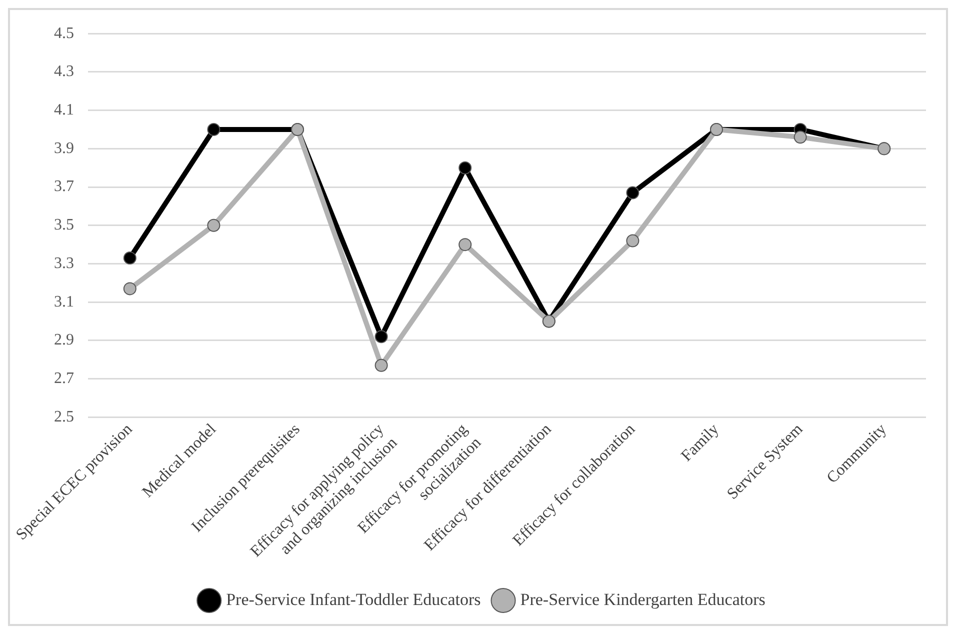  I want to click on y-tick-label: 3.1, so click(64, 301).